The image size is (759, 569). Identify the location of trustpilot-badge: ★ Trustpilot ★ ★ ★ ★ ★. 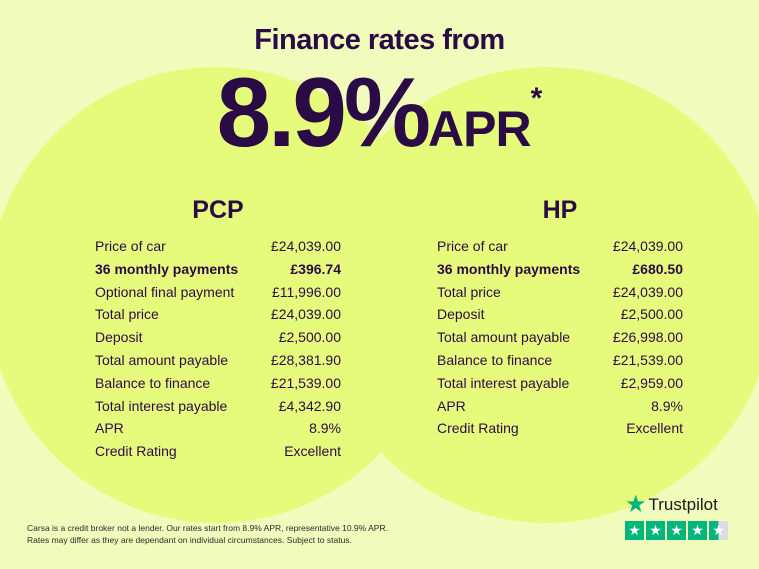
(676, 516).